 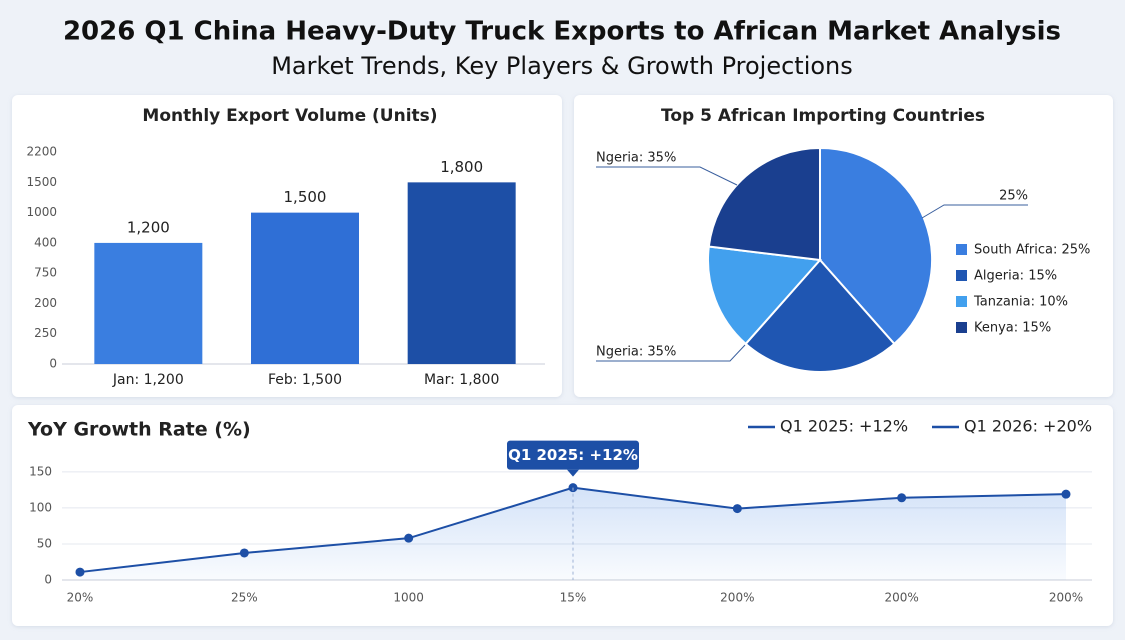 What do you see at coordinates (41, 152) in the screenshot?
I see `y-tick-label: 2200` at bounding box center [41, 152].